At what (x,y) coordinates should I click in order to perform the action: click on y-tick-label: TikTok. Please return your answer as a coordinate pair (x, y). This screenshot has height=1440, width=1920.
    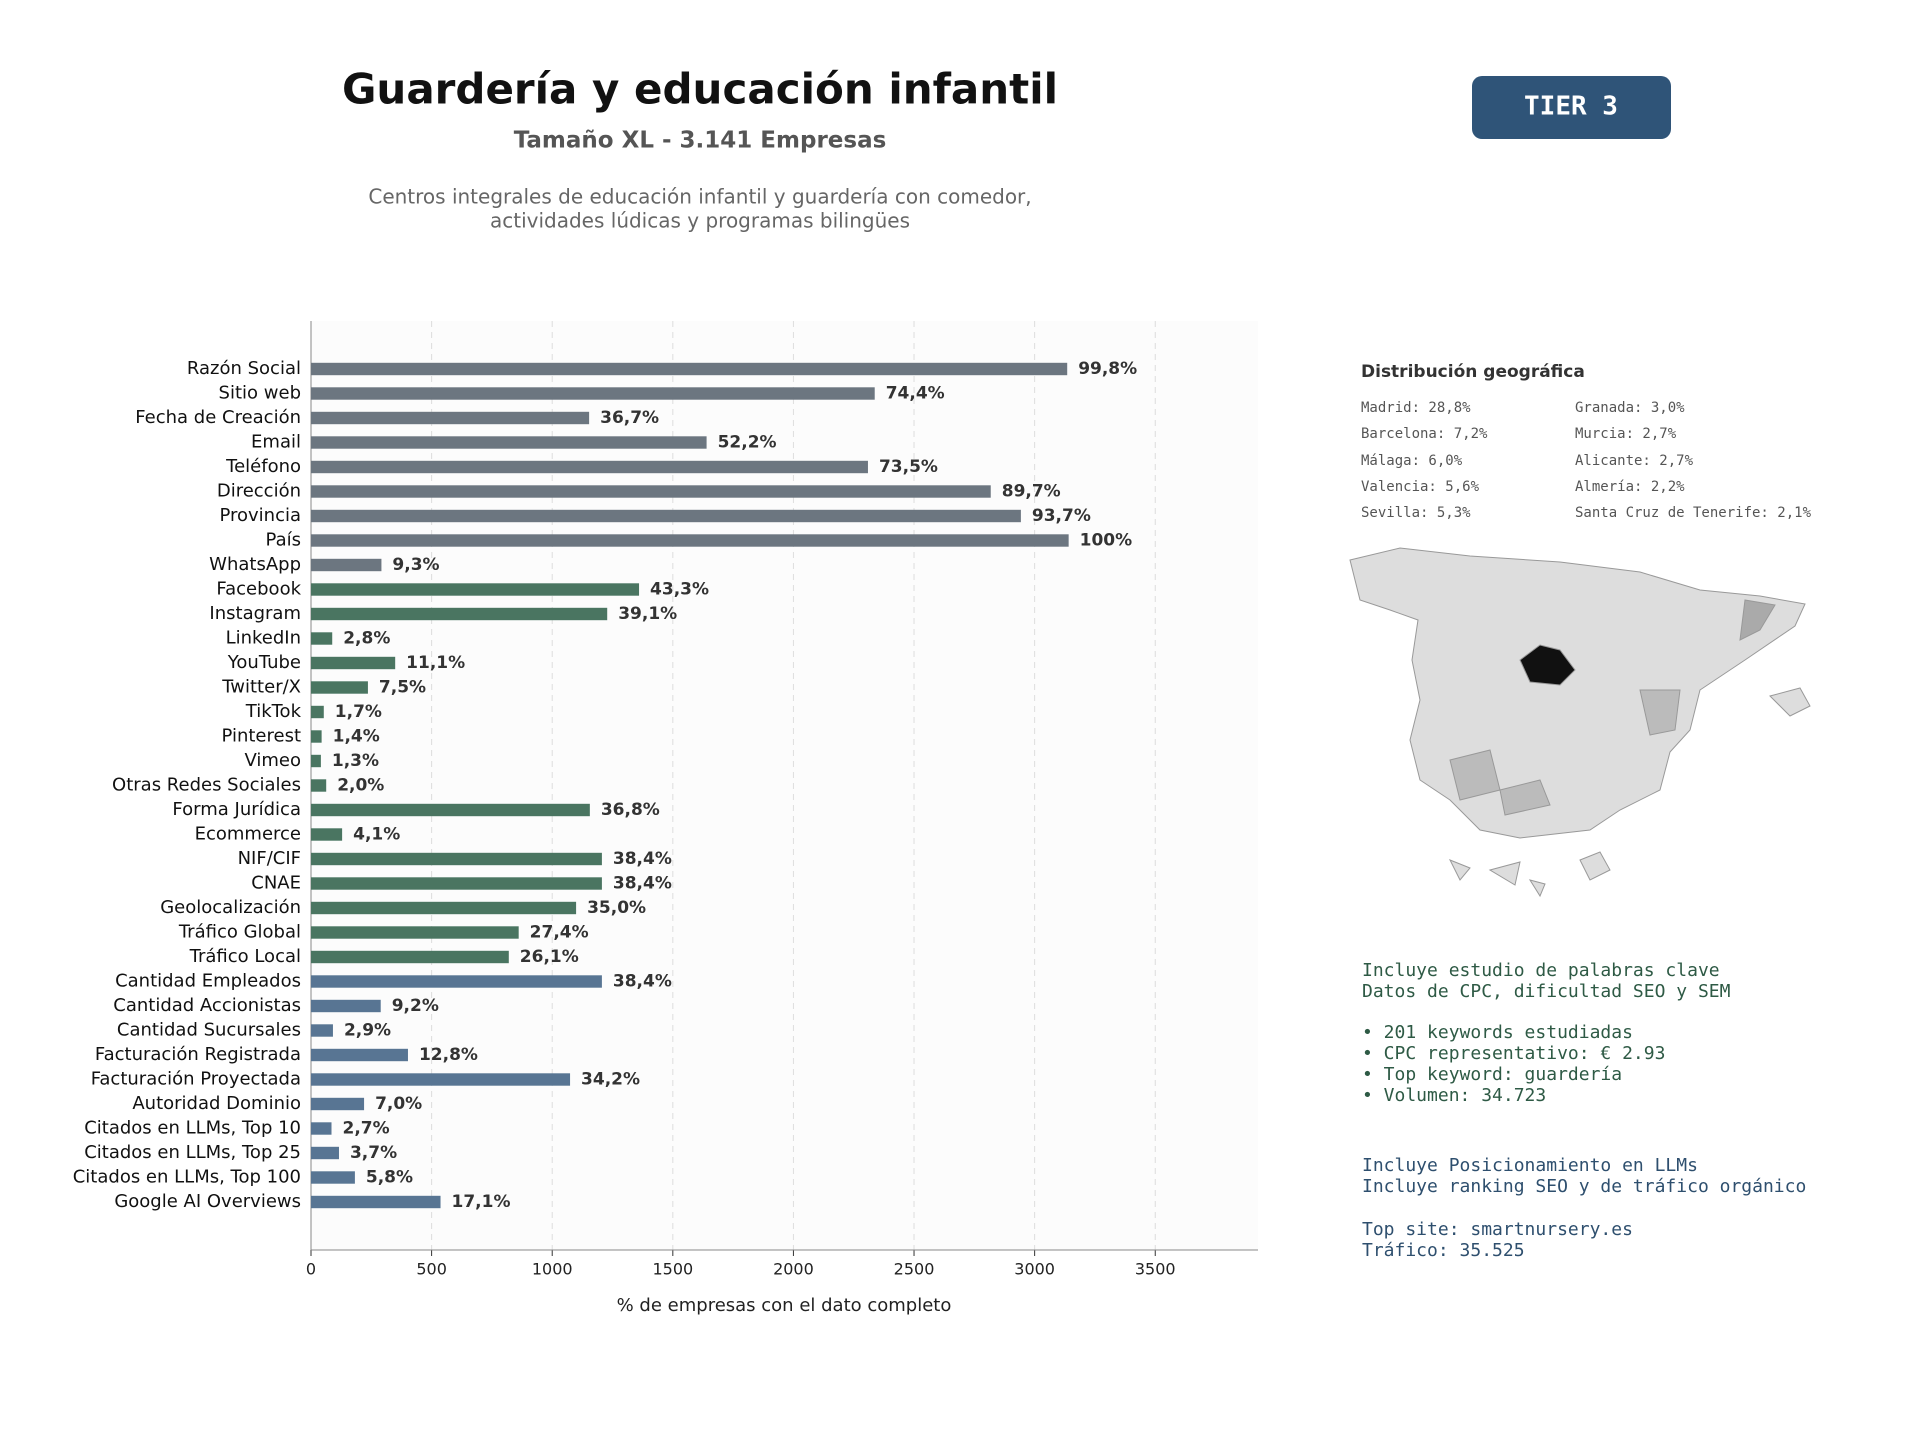
    Looking at the image, I should click on (273, 711).